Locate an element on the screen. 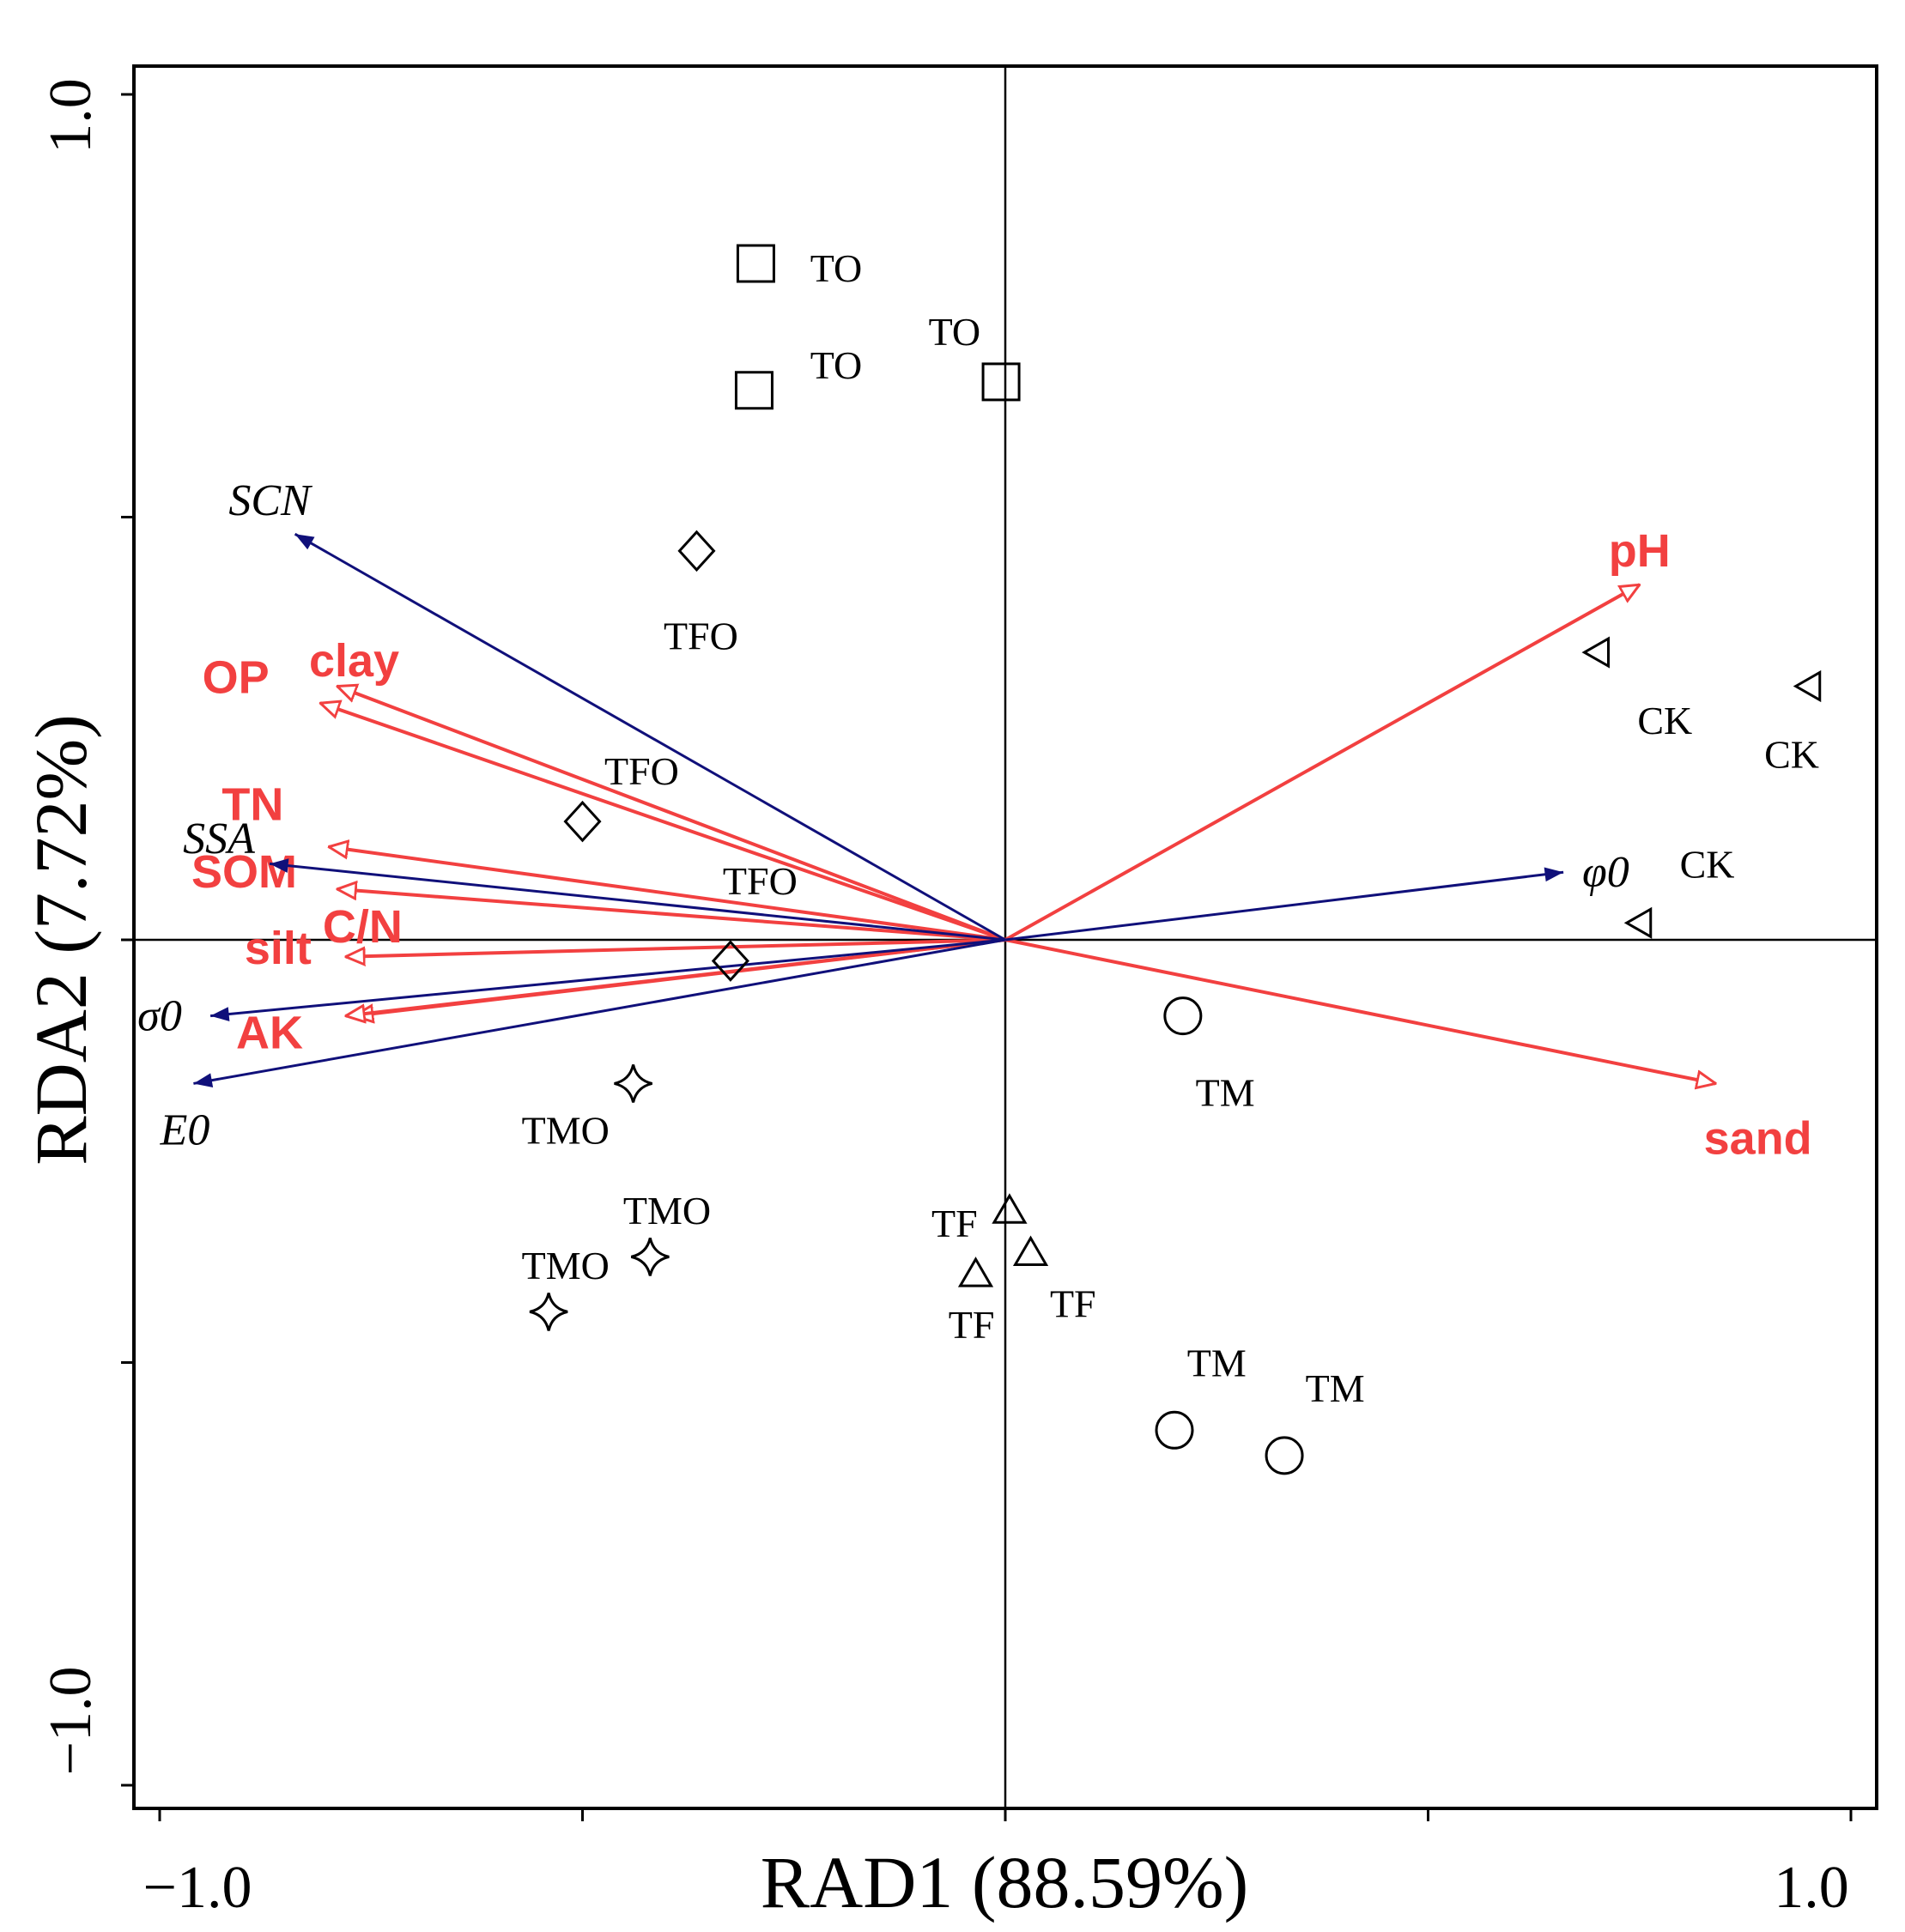 Image resolution: width=1905 pixels, height=1932 pixels. response-arrow-e0 is located at coordinates (599, 1012).